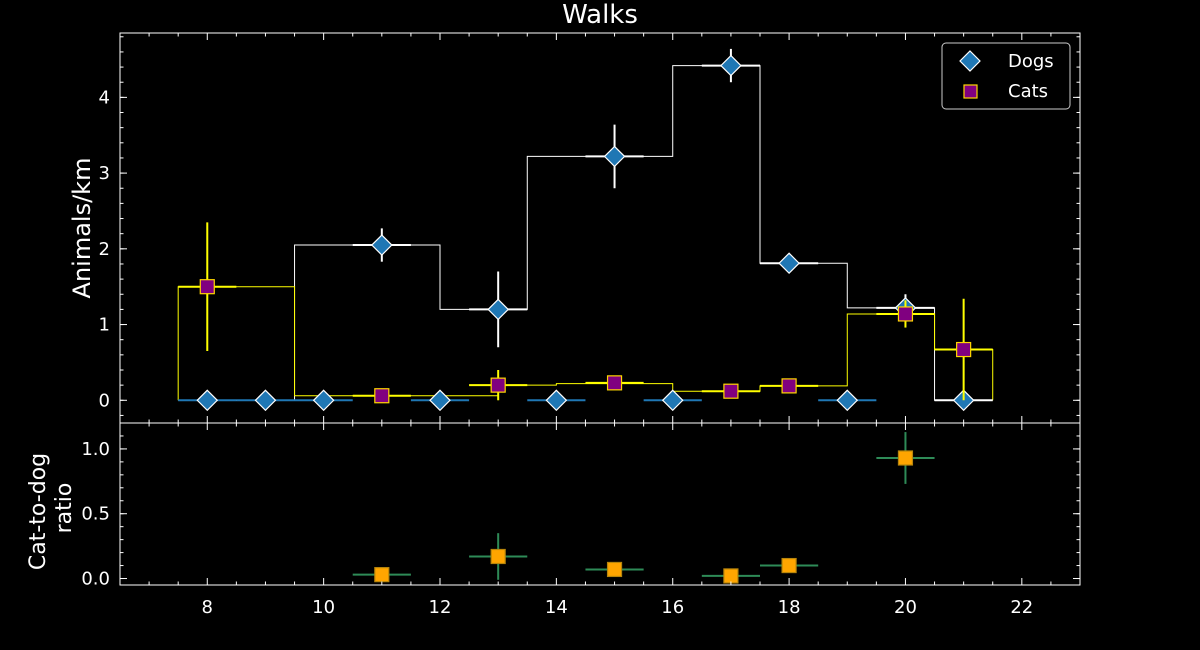 The image size is (1200, 650). What do you see at coordinates (600, 15) in the screenshot?
I see `chart-title: Walks` at bounding box center [600, 15].